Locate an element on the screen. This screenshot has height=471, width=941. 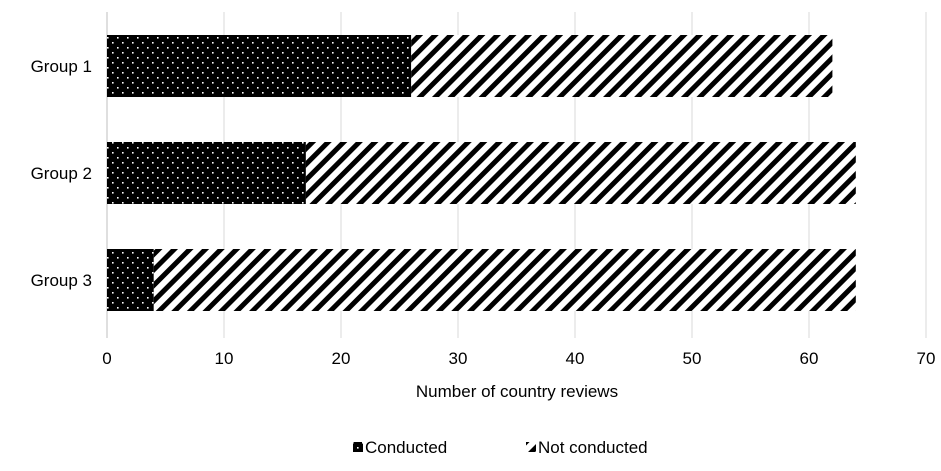
legend-label-not-conducted: Not conducted is located at coordinates (593, 447).